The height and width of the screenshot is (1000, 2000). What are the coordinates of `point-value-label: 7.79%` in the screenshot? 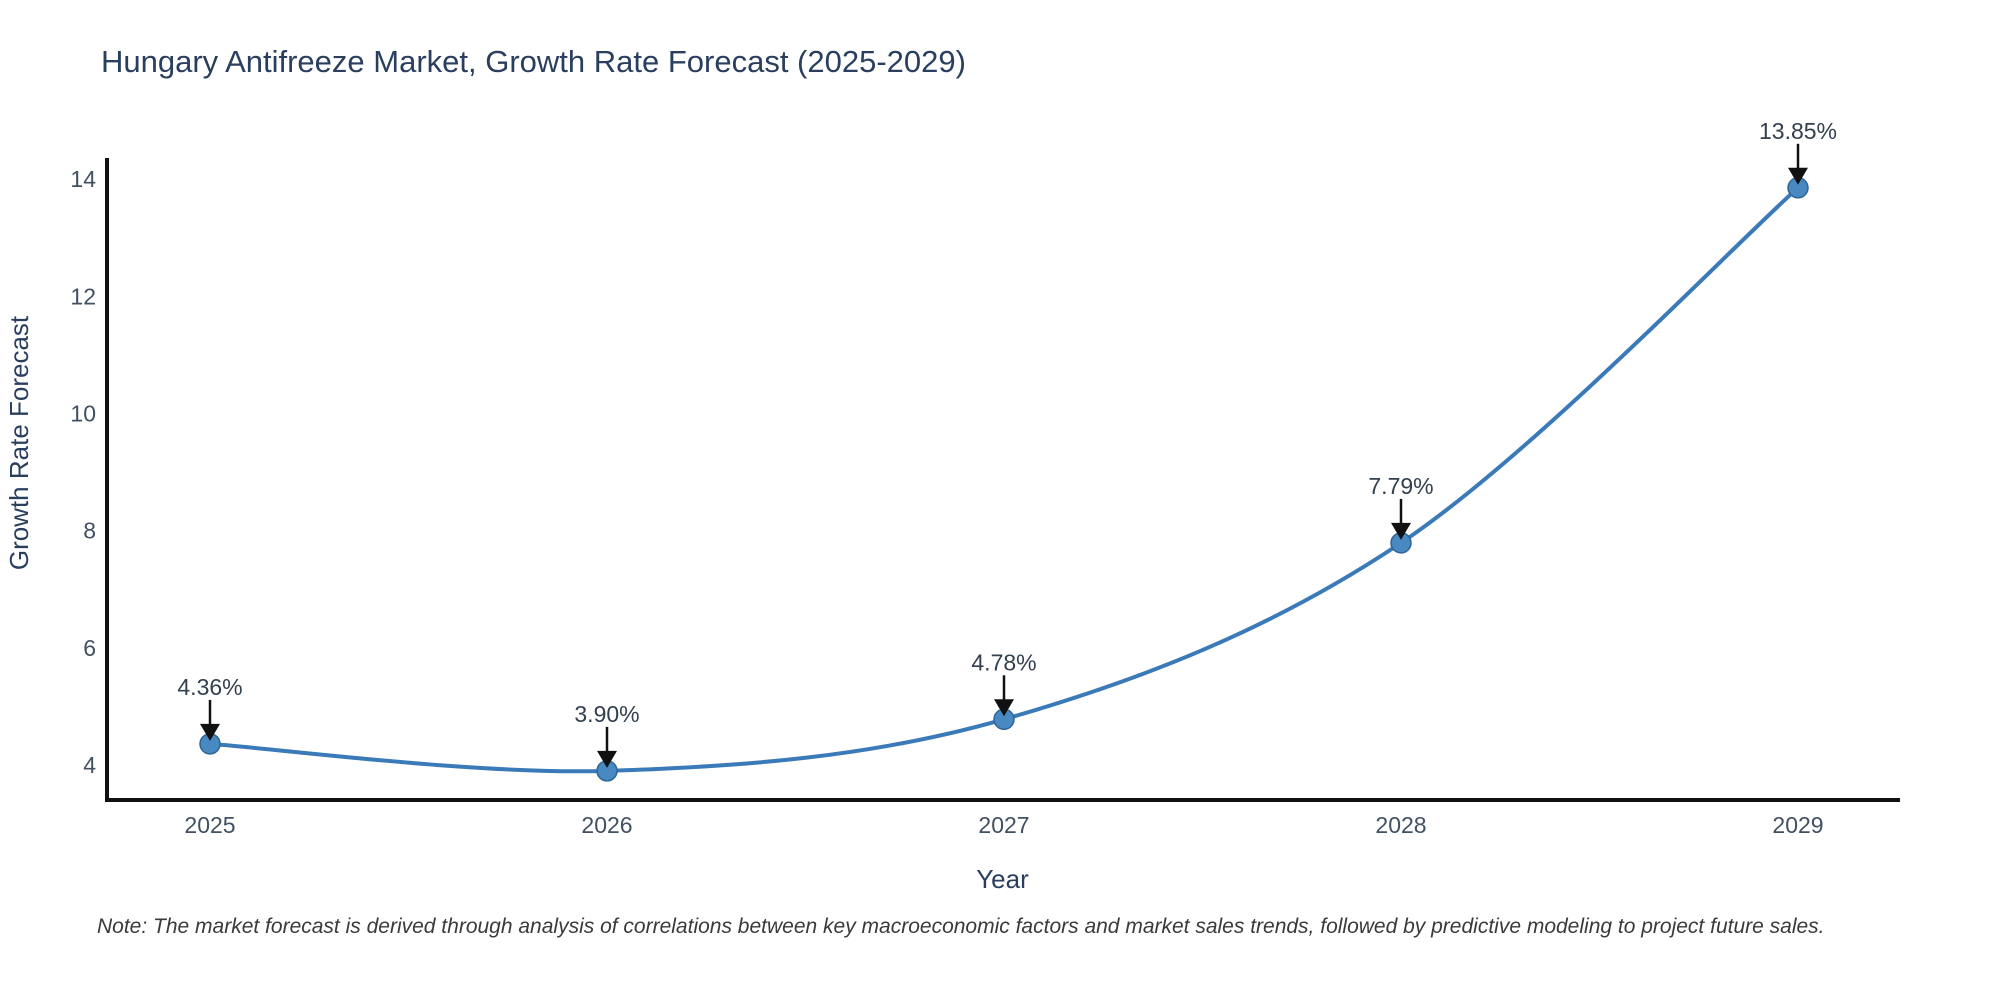 It's located at (1400, 486).